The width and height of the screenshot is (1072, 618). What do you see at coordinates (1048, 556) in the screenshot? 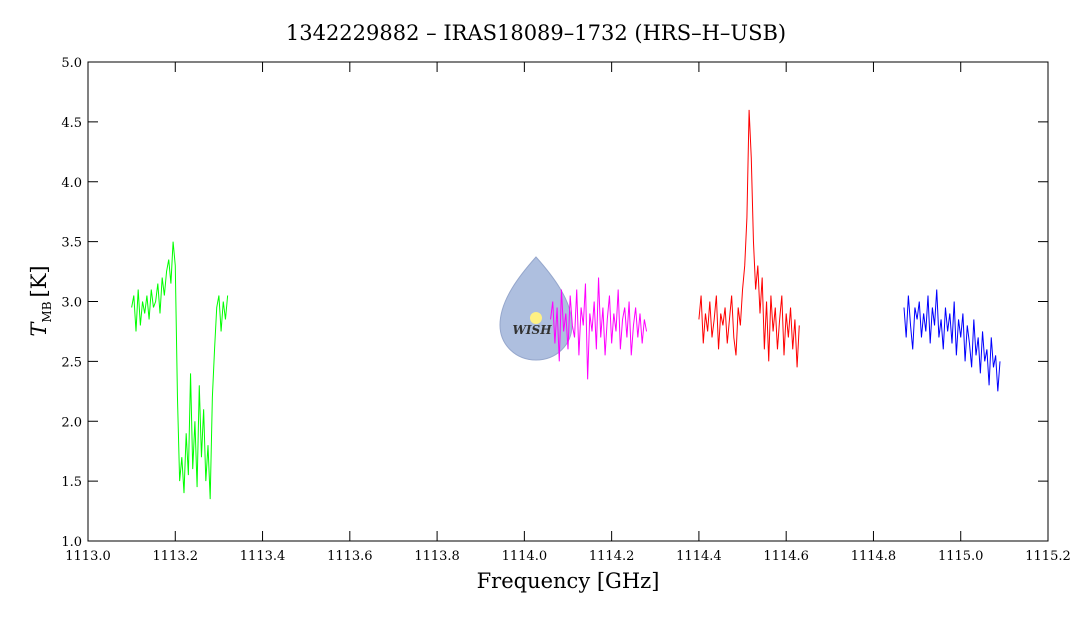
I see `x-tick-label: 1115.2` at bounding box center [1048, 556].